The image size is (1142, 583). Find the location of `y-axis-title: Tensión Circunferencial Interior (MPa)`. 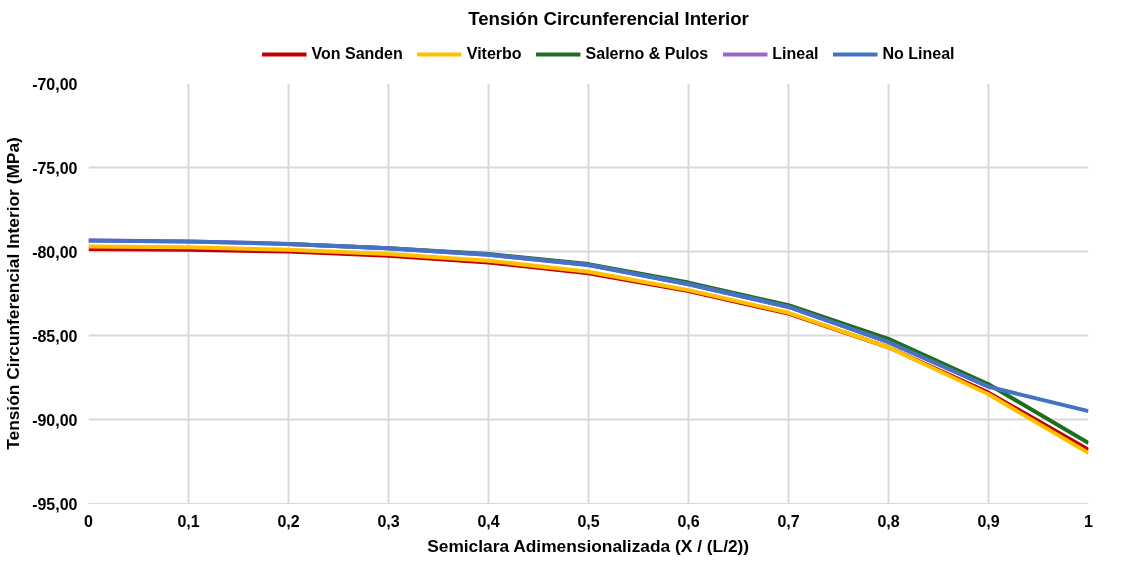

y-axis-title: Tensión Circunferencial Interior (MPa) is located at coordinates (13, 293).